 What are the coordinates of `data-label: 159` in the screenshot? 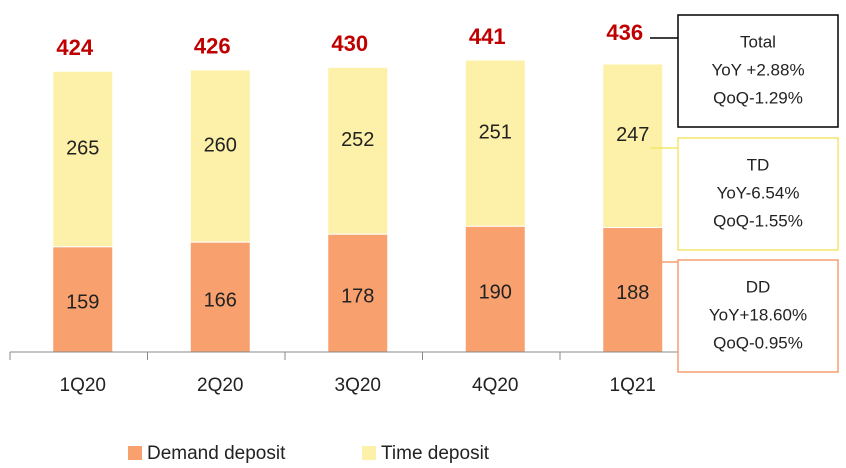 It's located at (82, 303).